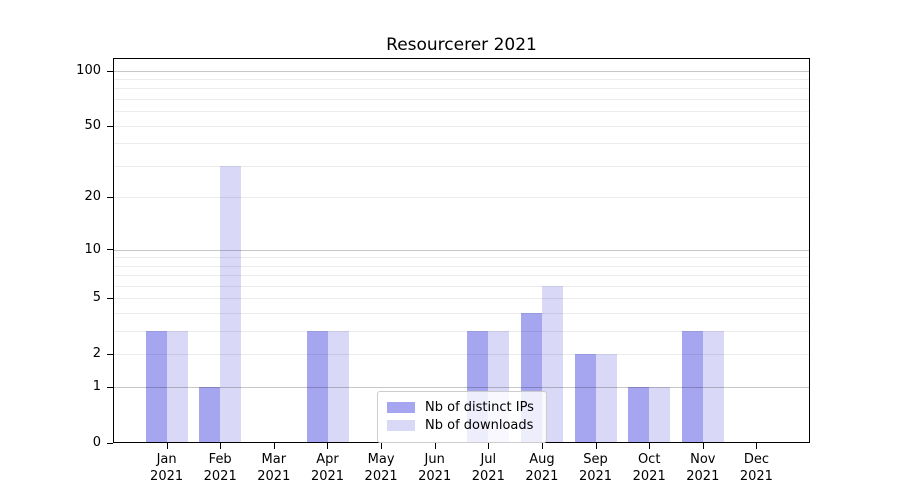 Image resolution: width=900 pixels, height=500 pixels. Describe the element at coordinates (96, 298) in the screenshot. I see `y-tick-label: 5` at that location.